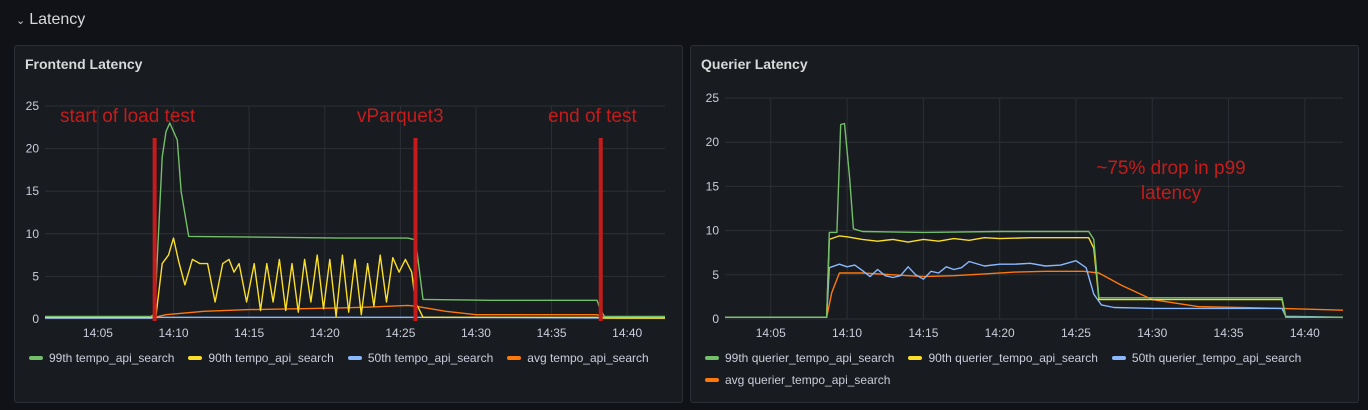 The width and height of the screenshot is (1368, 410). Describe the element at coordinates (754, 64) in the screenshot. I see `panel-title: Querier Latency` at that location.